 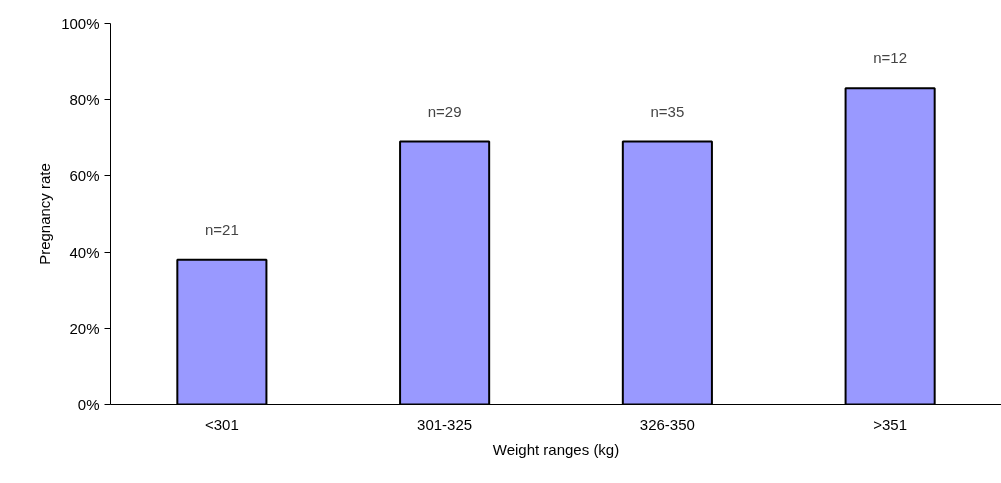 I want to click on y-tick-label: 100%, so click(x=80, y=23).